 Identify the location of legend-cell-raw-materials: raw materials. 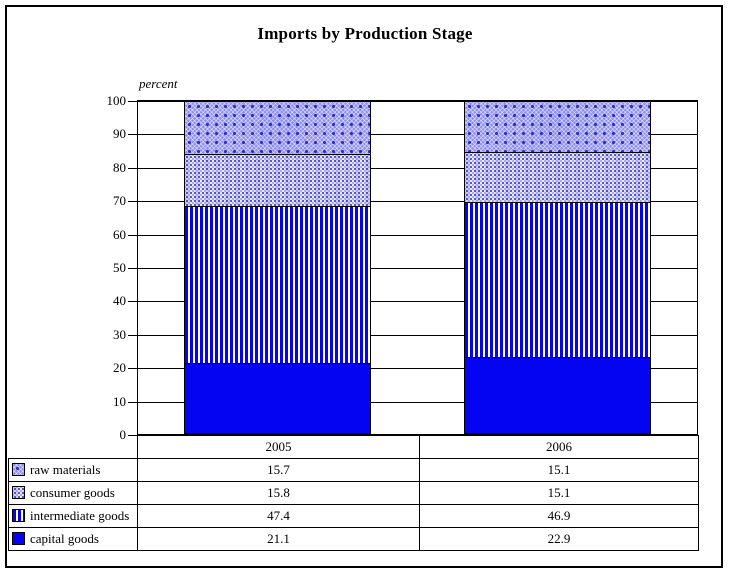
(73, 470).